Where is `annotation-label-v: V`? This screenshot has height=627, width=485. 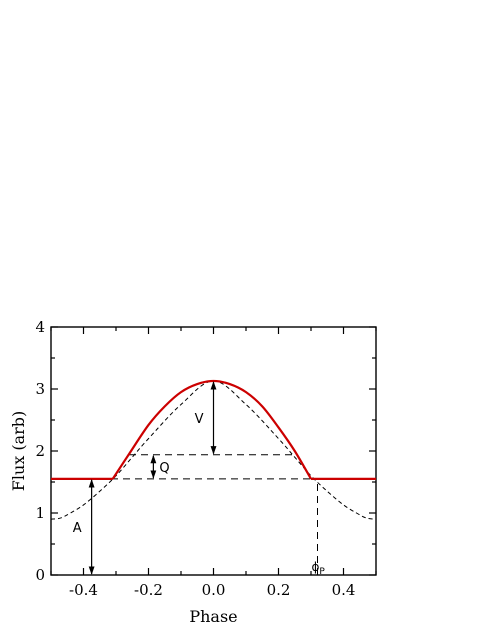 annotation-label-v: V is located at coordinates (199, 419).